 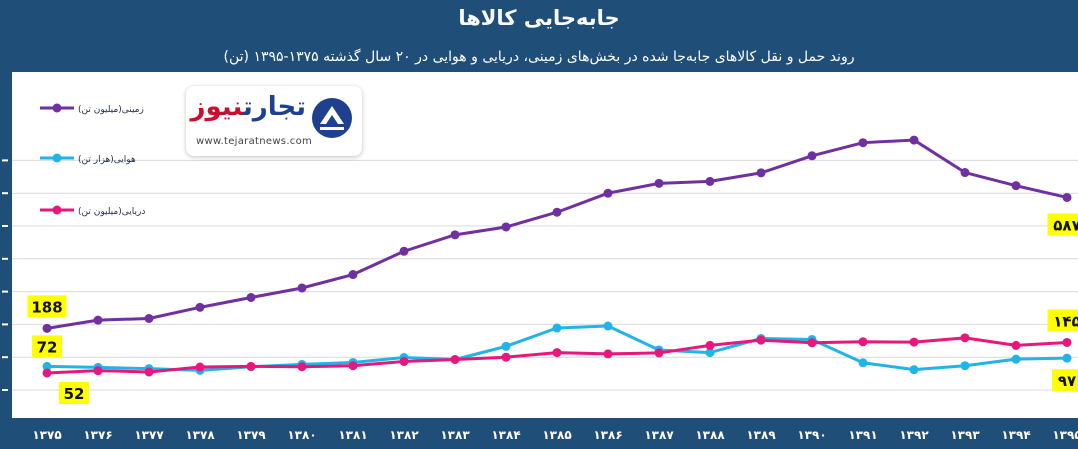 What do you see at coordinates (607, 435) in the screenshot?
I see `x-tick-label: ۱۳۸۶` at bounding box center [607, 435].